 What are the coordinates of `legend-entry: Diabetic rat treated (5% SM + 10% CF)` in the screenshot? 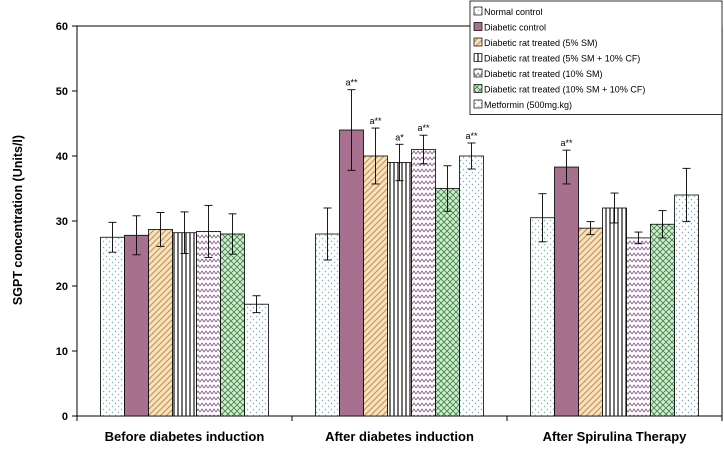 It's located at (562, 59).